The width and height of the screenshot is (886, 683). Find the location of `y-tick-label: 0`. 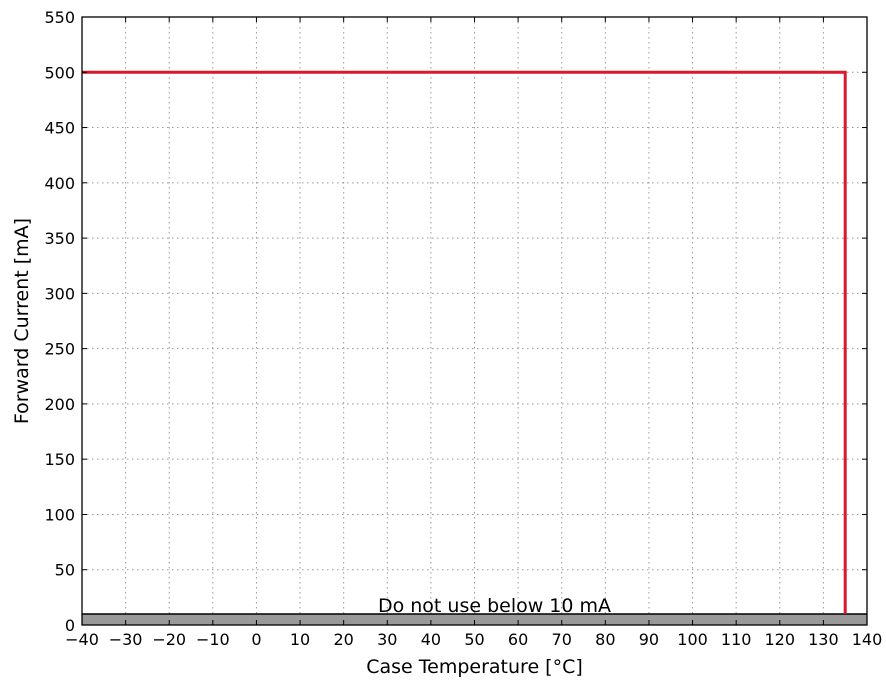

y-tick-label: 0 is located at coordinates (70, 625).